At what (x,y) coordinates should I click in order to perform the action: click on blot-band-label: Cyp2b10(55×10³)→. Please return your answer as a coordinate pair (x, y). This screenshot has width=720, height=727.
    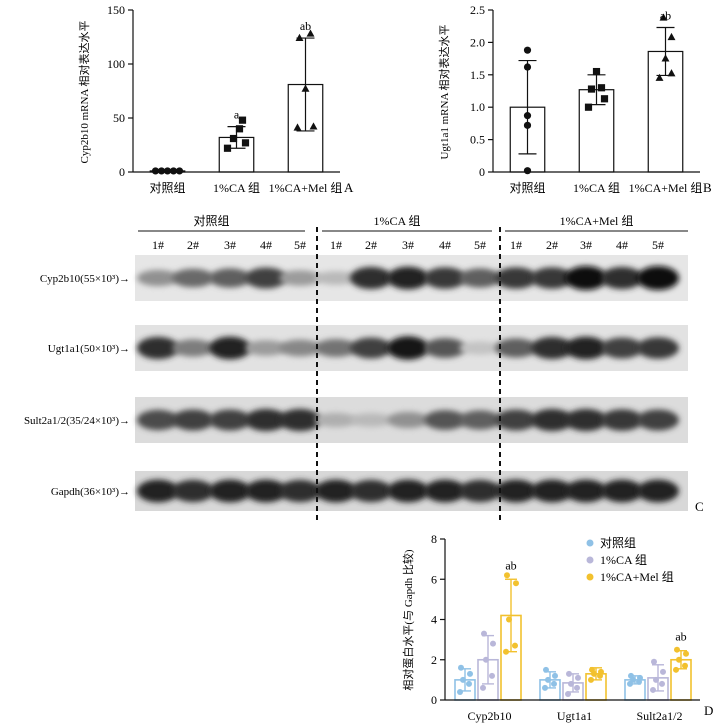
    Looking at the image, I should click on (85, 279).